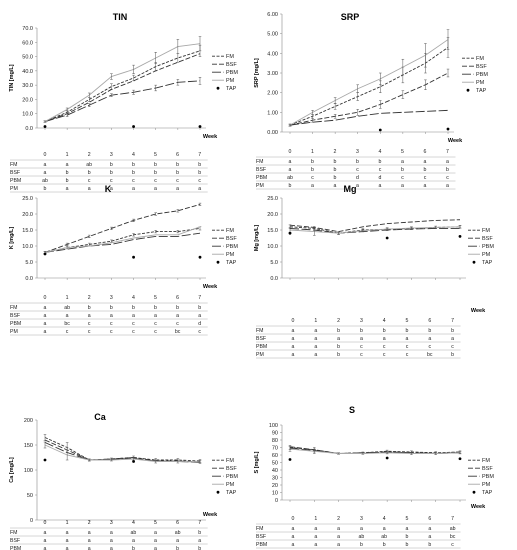 Image resolution: width=517 pixels, height=550 pixels. What do you see at coordinates (475, 75) in the screenshot?
I see `legend: FM BSF PBM PM TAP` at bounding box center [475, 75].